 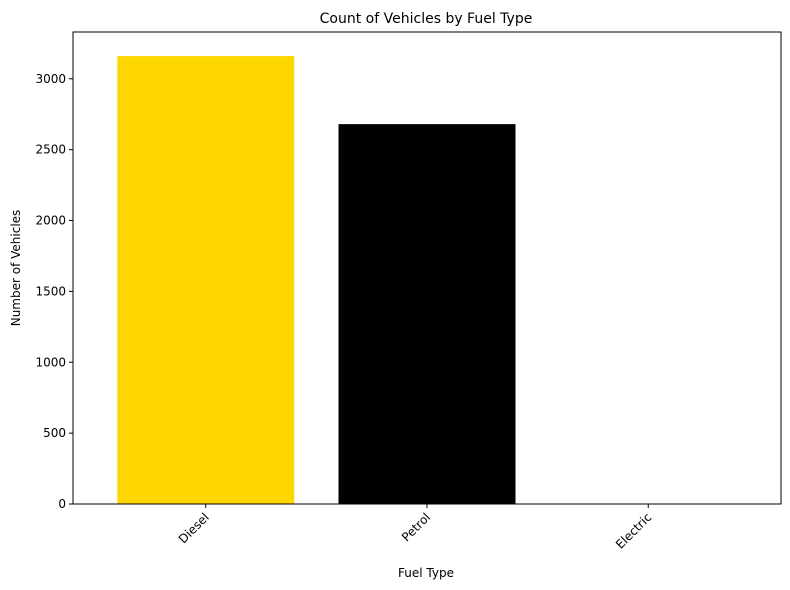 What do you see at coordinates (54, 433) in the screenshot?
I see `y-tick-label: 500` at bounding box center [54, 433].